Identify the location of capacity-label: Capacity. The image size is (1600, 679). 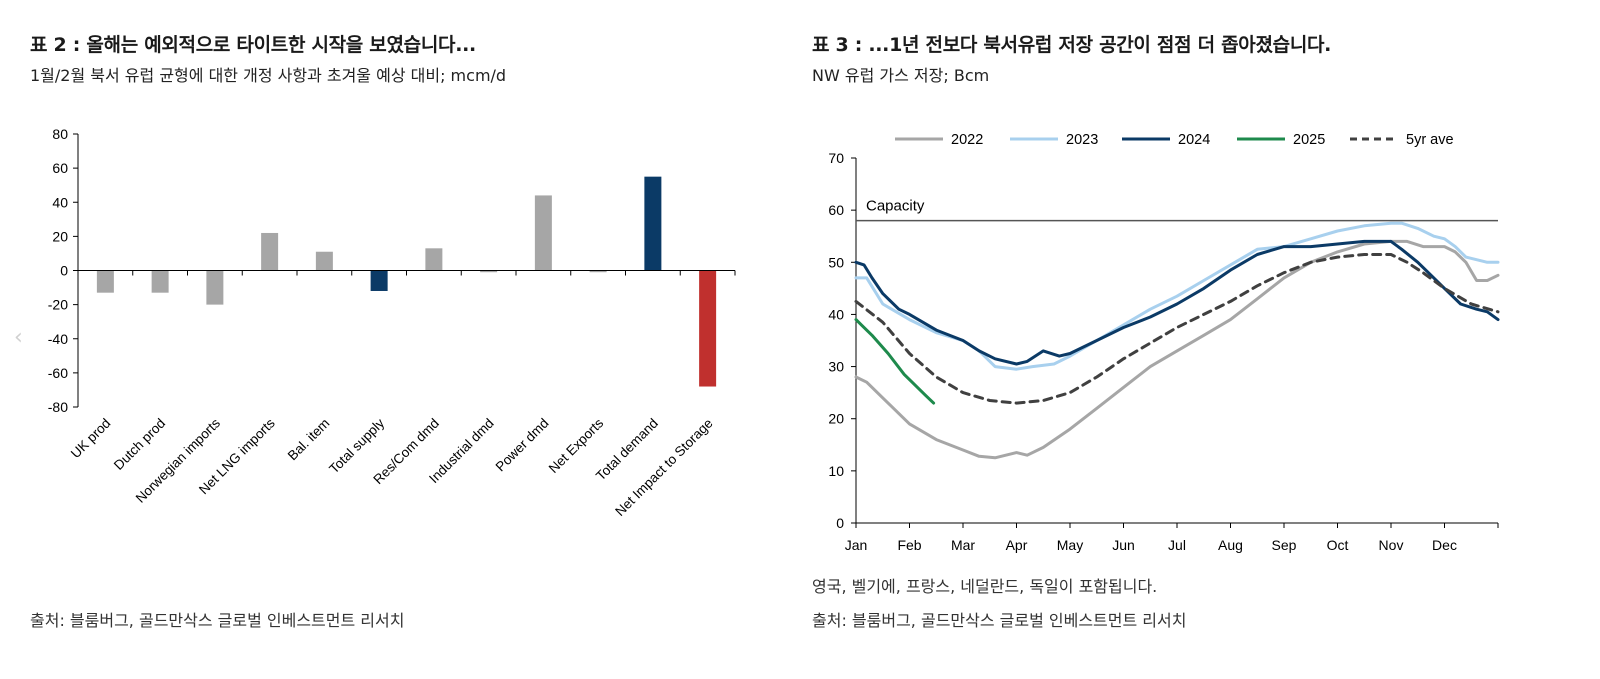
(895, 206).